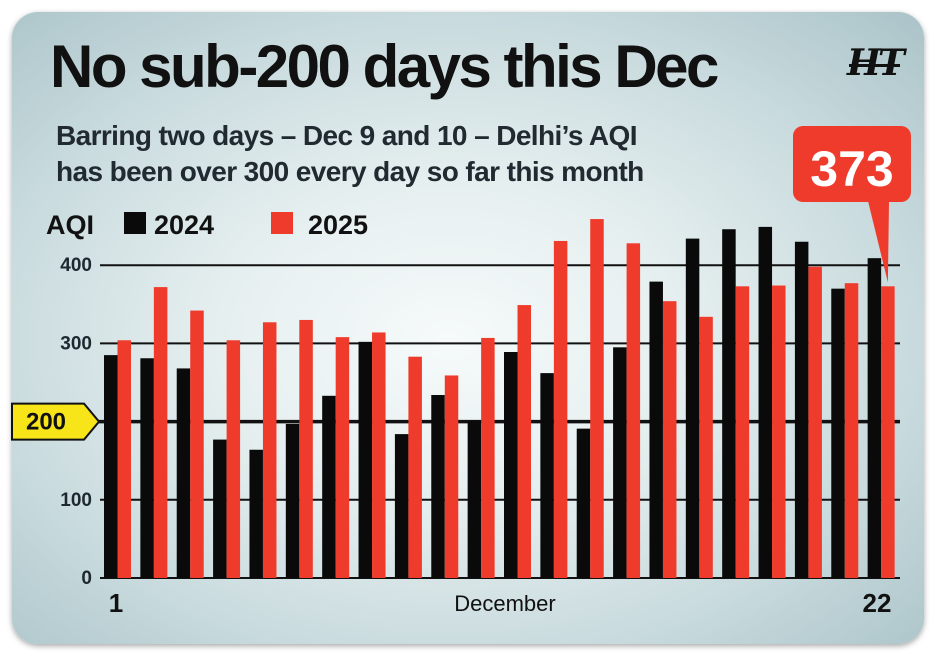 The image size is (946, 662). Describe the element at coordinates (384, 66) in the screenshot. I see `chart-title: No sub-200 days this Dec` at that location.